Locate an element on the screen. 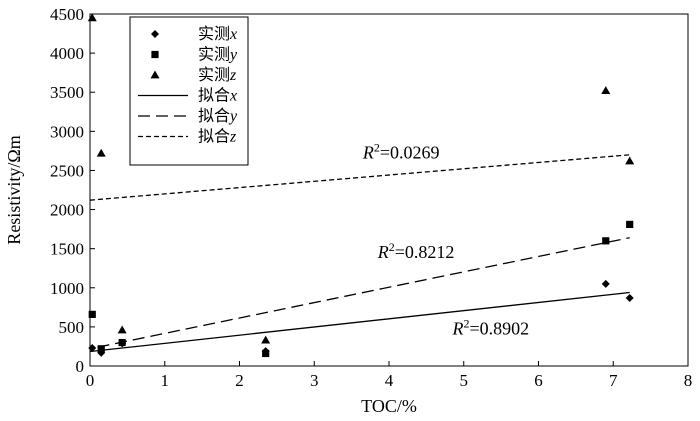  legend-label-fit-z: 拟合z is located at coordinates (217, 137).